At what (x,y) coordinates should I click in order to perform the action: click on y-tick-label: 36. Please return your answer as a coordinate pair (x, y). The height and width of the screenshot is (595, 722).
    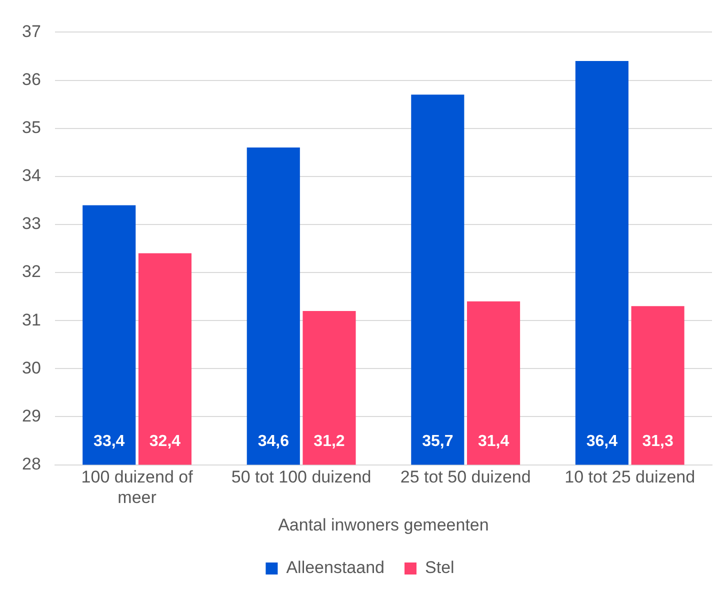
    Looking at the image, I should click on (31, 79).